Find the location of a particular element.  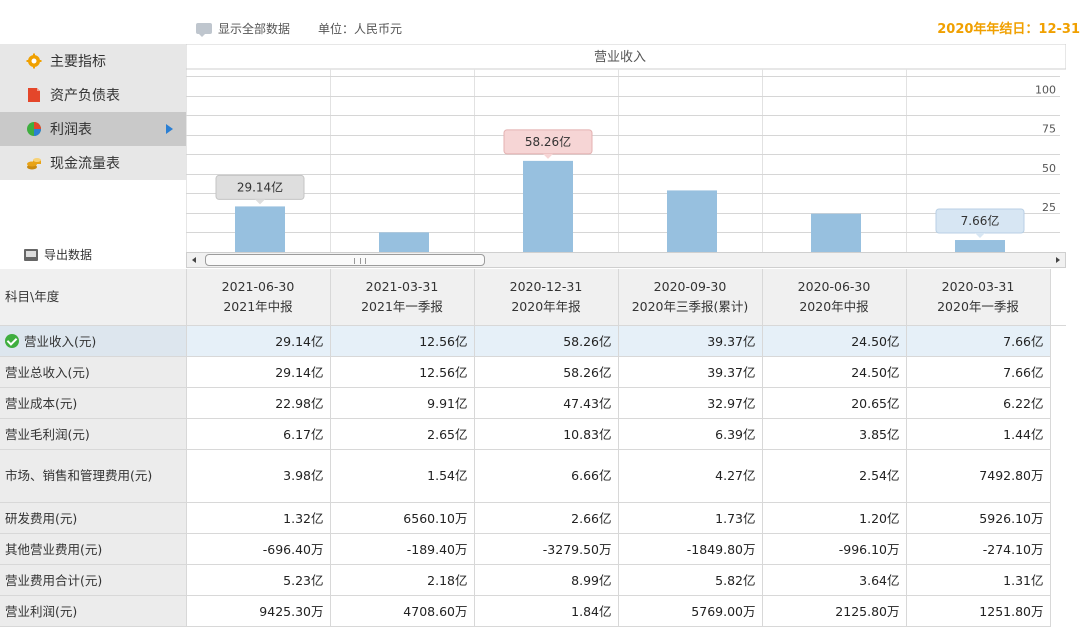

sidebar-item-key-indicators: 主要指标 is located at coordinates (93, 61).